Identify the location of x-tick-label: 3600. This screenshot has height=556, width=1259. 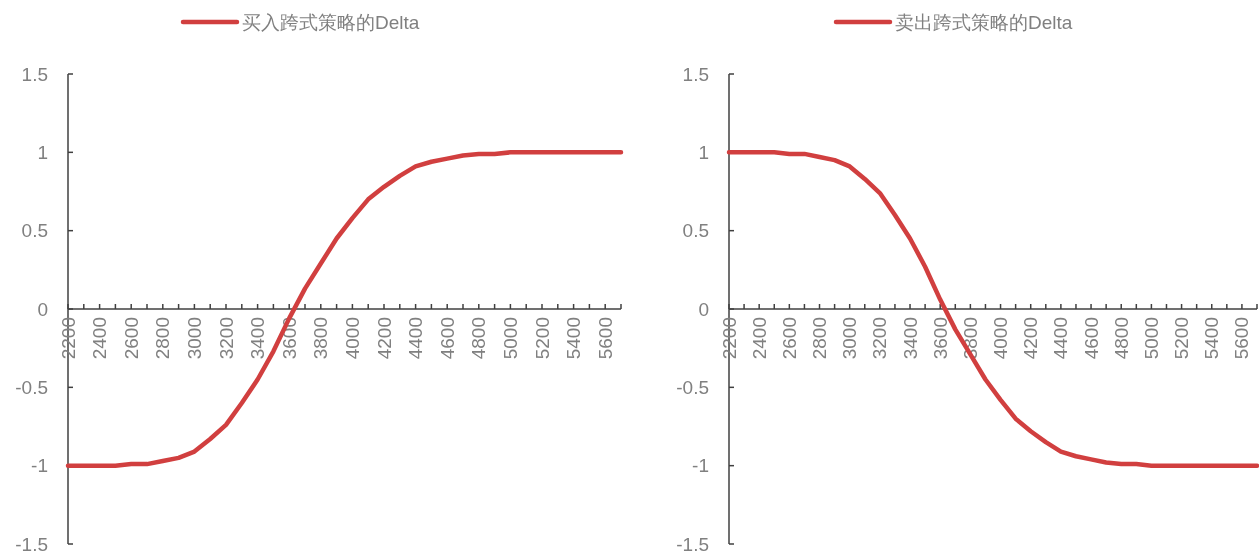
(940, 338).